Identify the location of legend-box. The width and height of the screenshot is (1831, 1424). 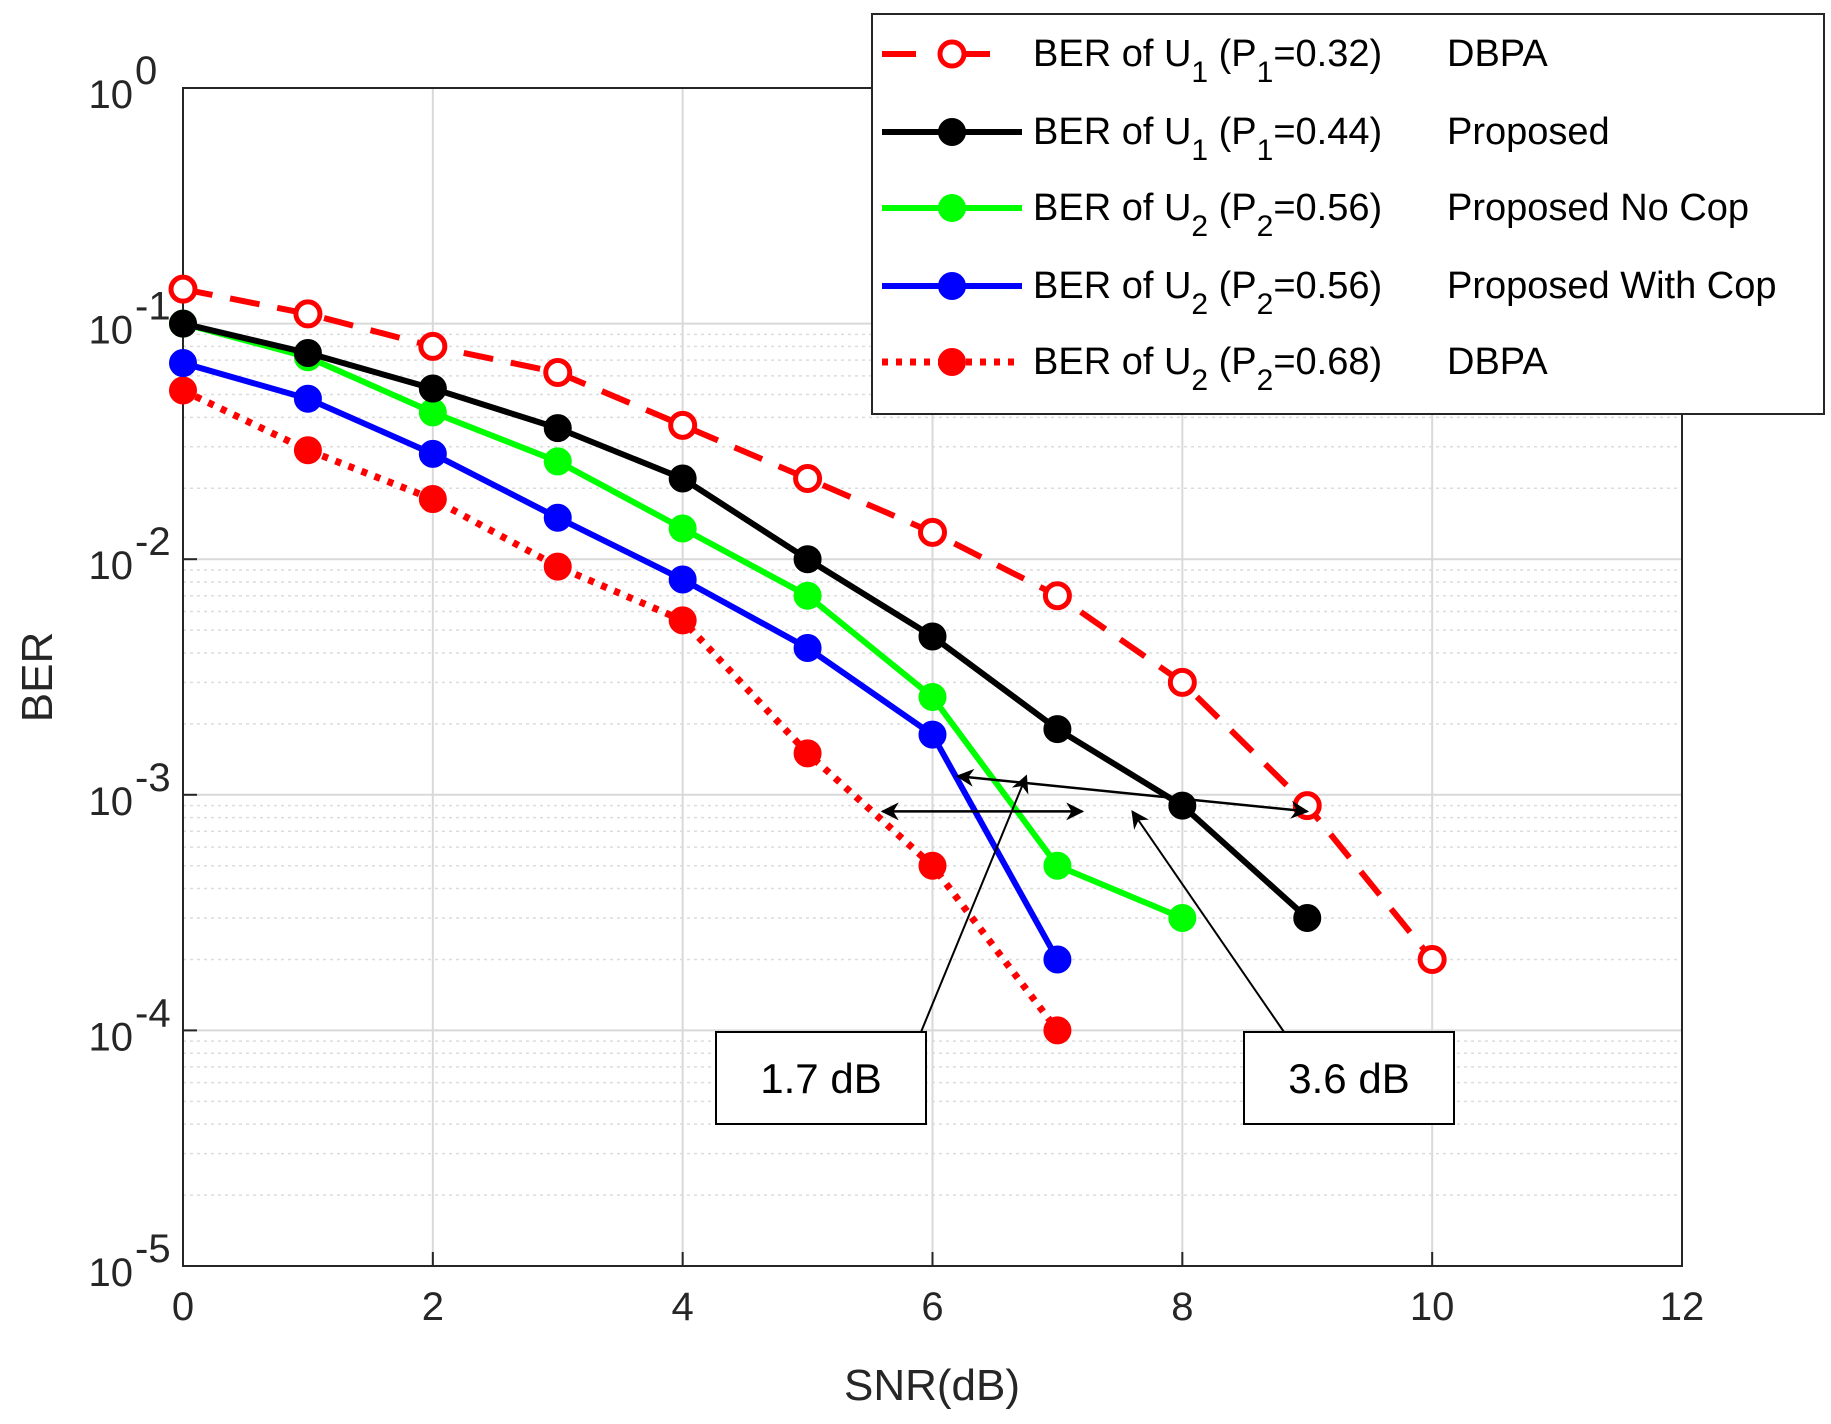
(1348, 214).